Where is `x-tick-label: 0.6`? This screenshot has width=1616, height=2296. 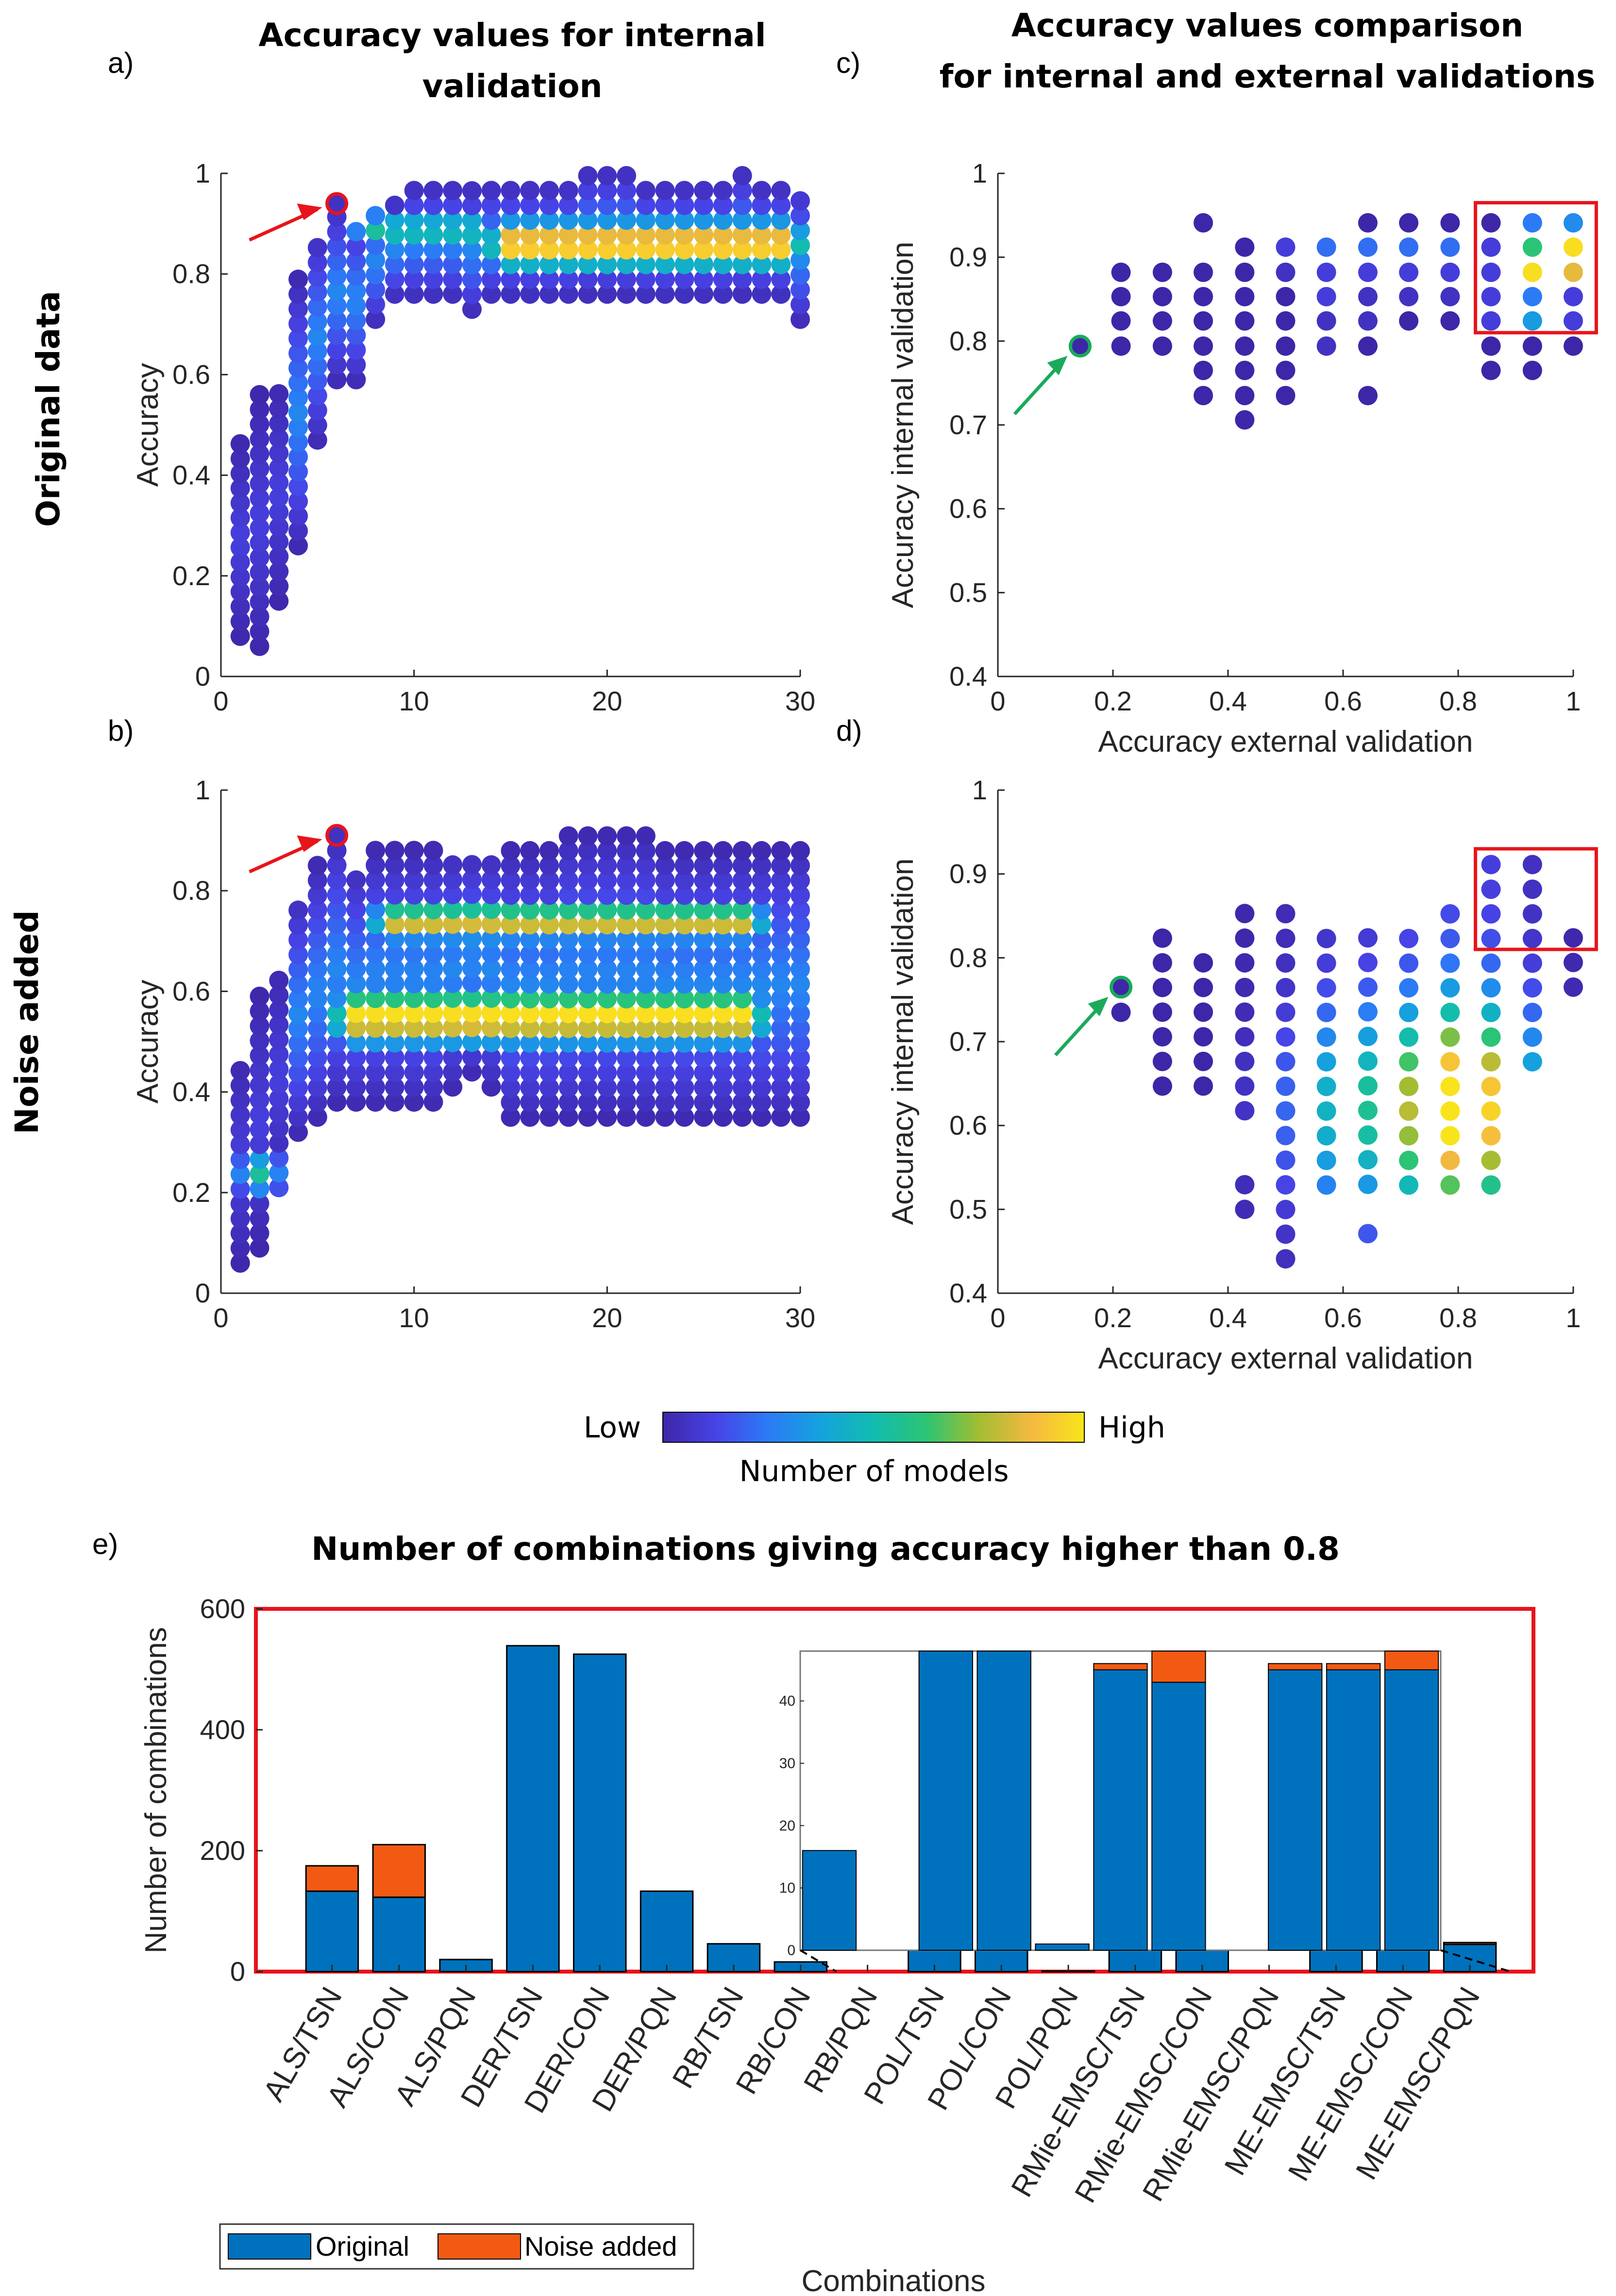 x-tick-label: 0.6 is located at coordinates (1343, 1317).